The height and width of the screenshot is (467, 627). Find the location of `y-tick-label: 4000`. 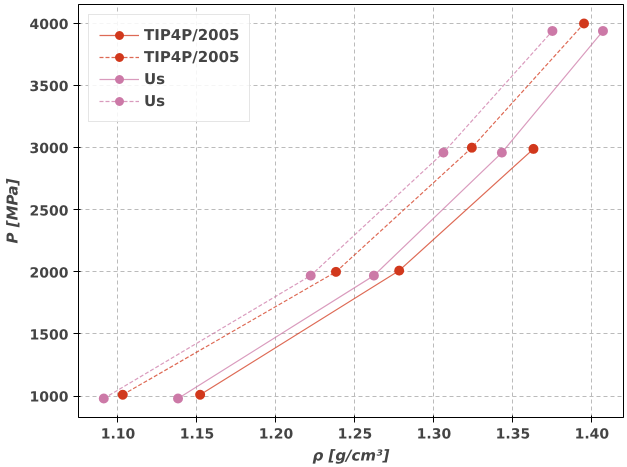

y-tick-label: 4000 is located at coordinates (49, 25).